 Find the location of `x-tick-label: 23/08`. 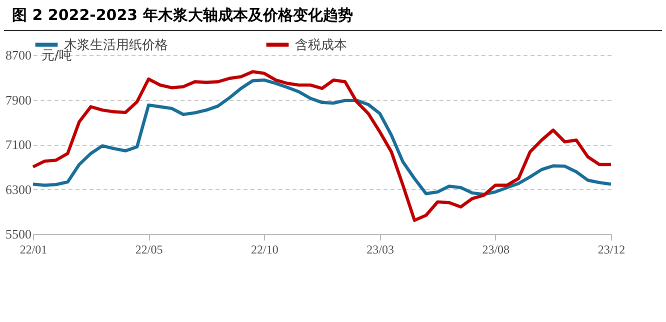

x-tick-label: 23/08 is located at coordinates (496, 249).